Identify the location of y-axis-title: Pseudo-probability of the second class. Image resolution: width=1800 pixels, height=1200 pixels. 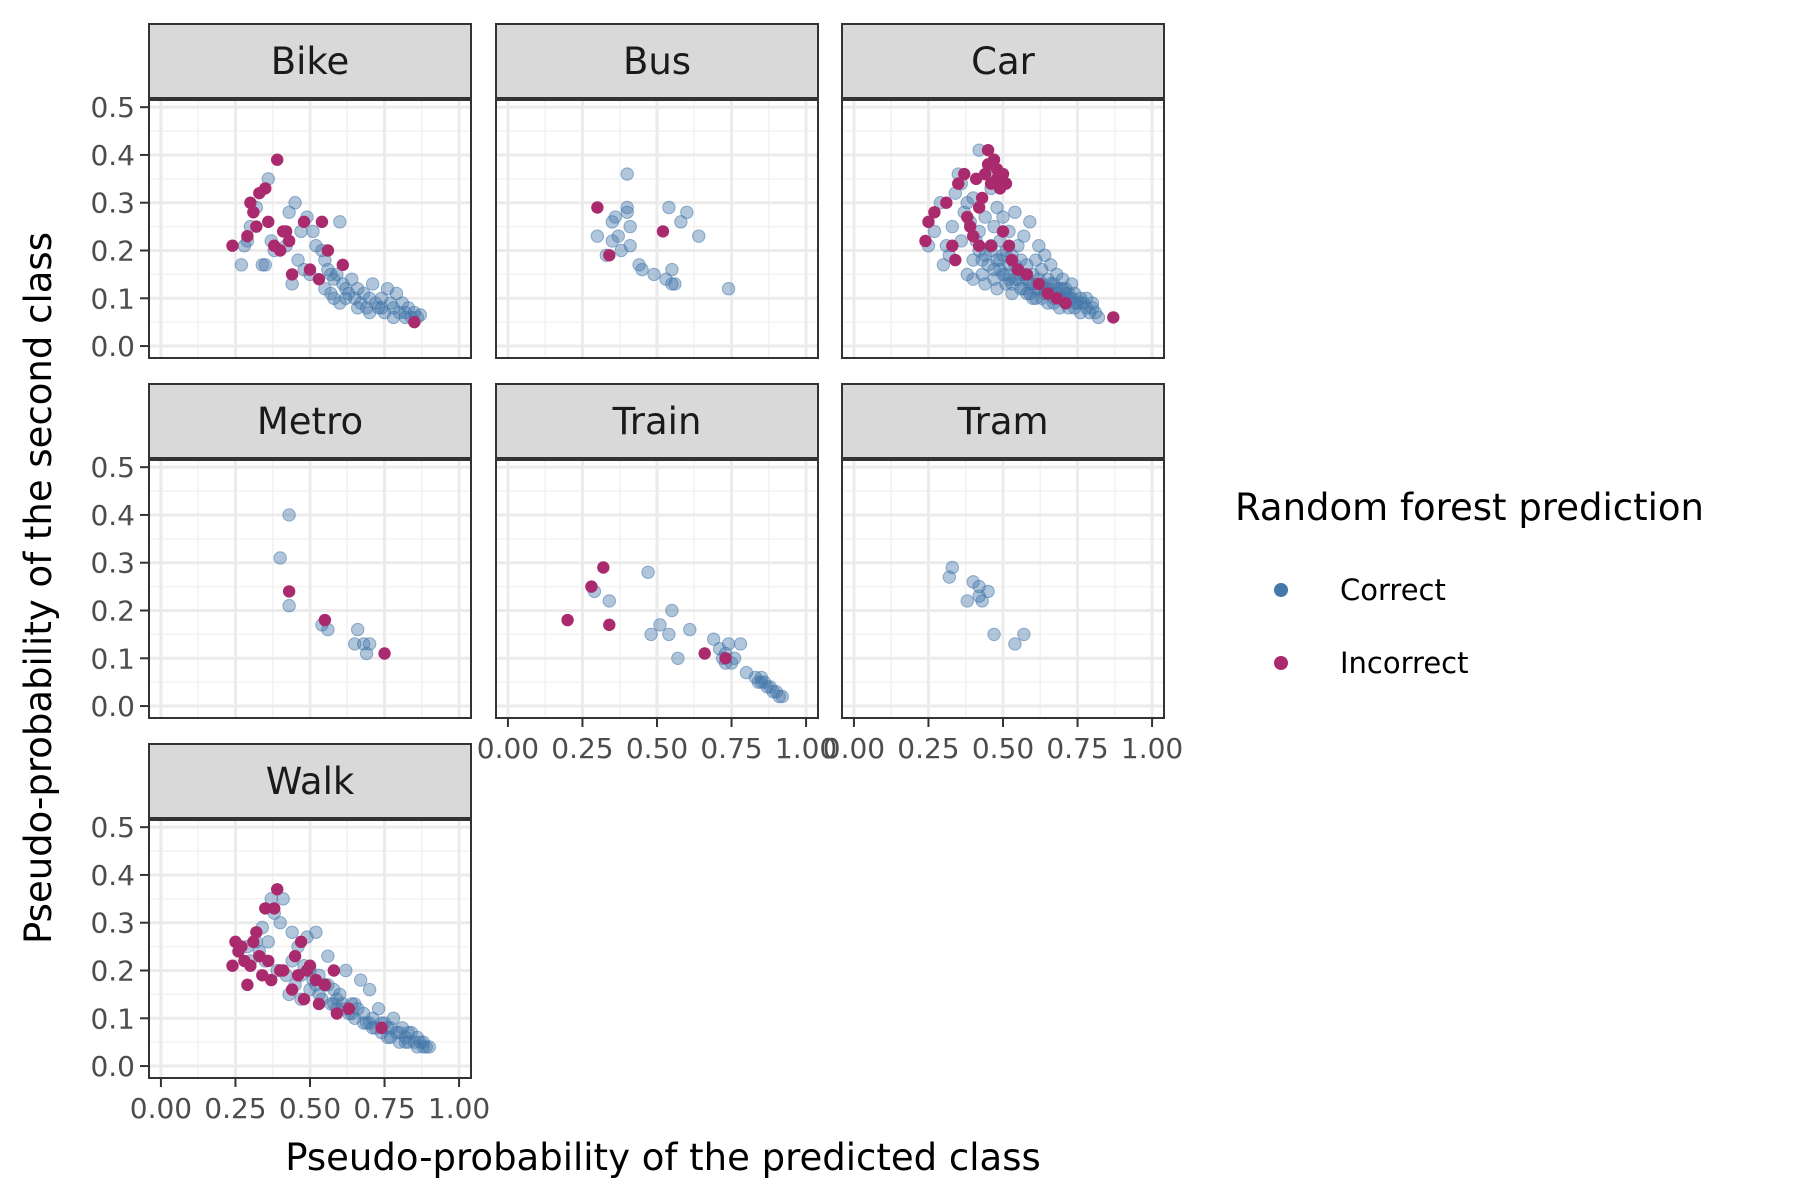
(38, 588).